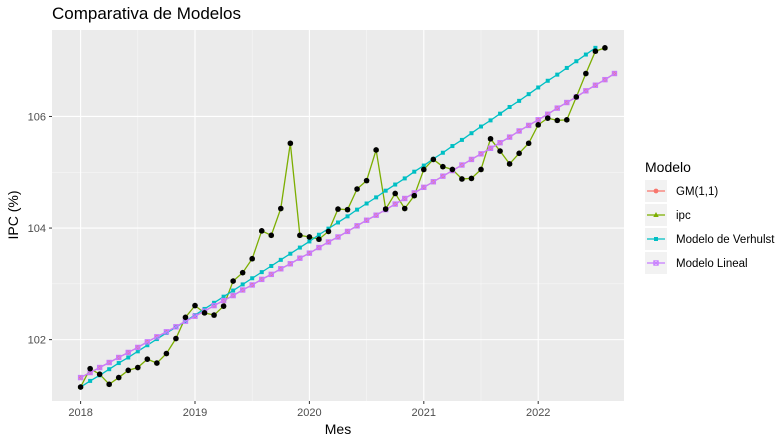 The image size is (783, 445). I want to click on x-tick-label: 2020, so click(309, 413).